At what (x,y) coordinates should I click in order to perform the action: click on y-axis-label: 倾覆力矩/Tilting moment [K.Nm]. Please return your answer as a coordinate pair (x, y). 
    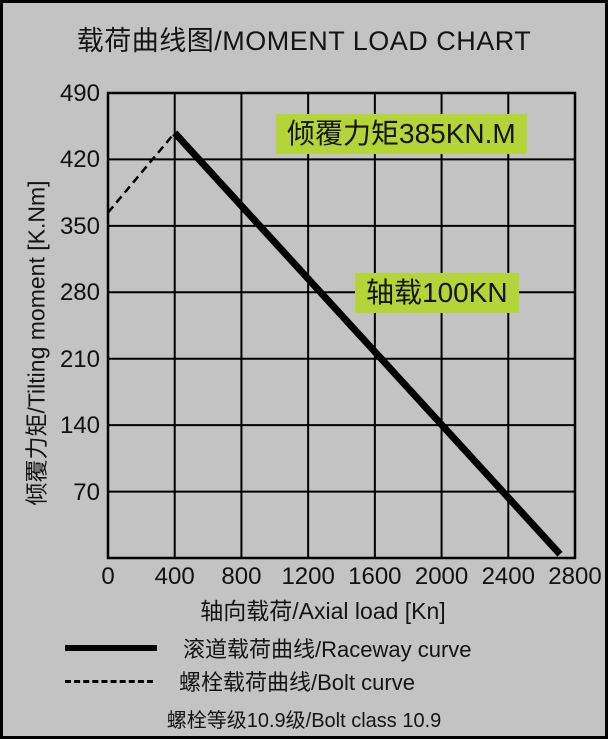
    Looking at the image, I should click on (37, 343).